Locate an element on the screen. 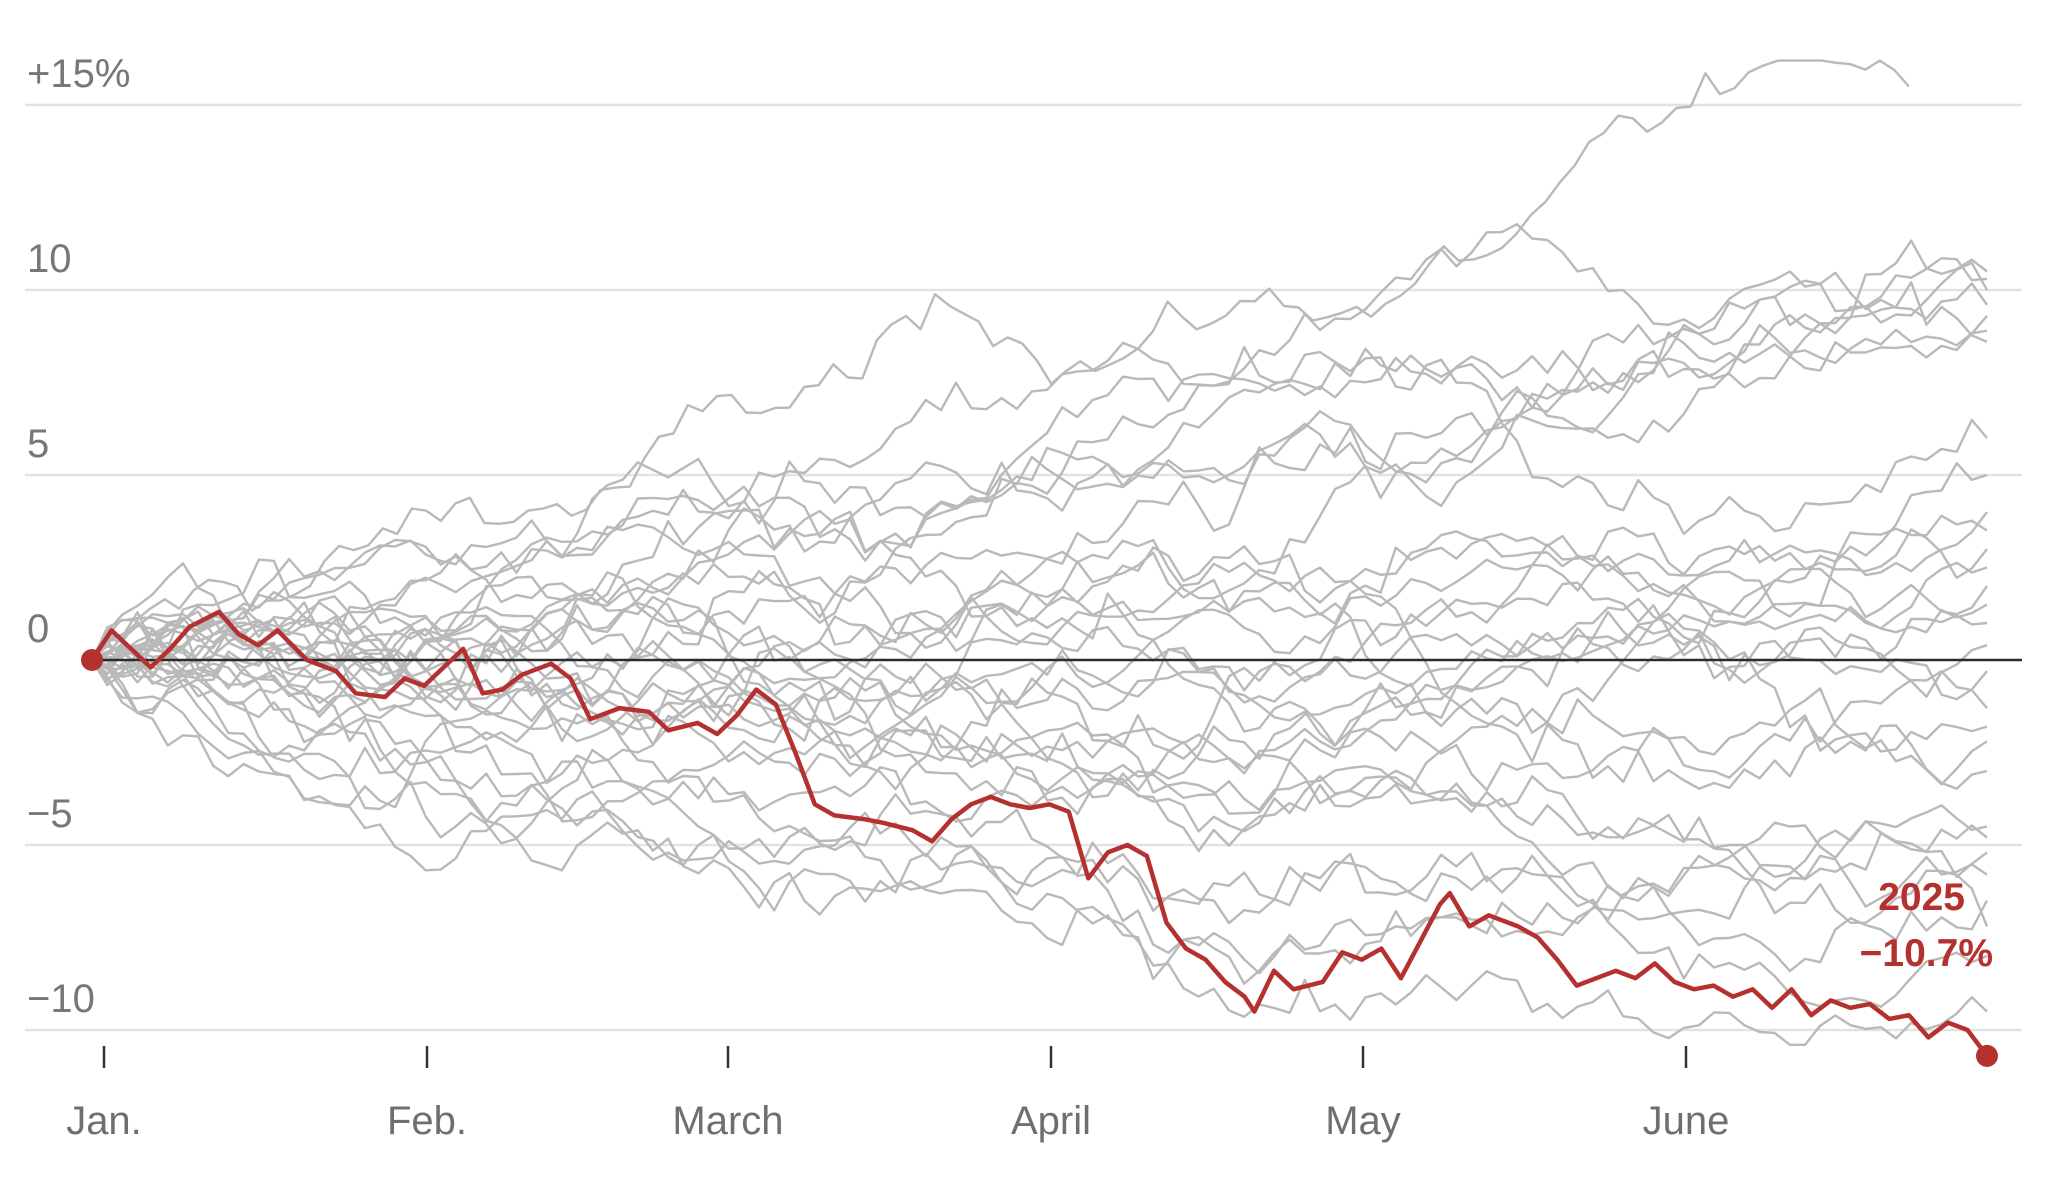 The height and width of the screenshot is (1194, 2048). y-tick-label: +15% is located at coordinates (78, 74).